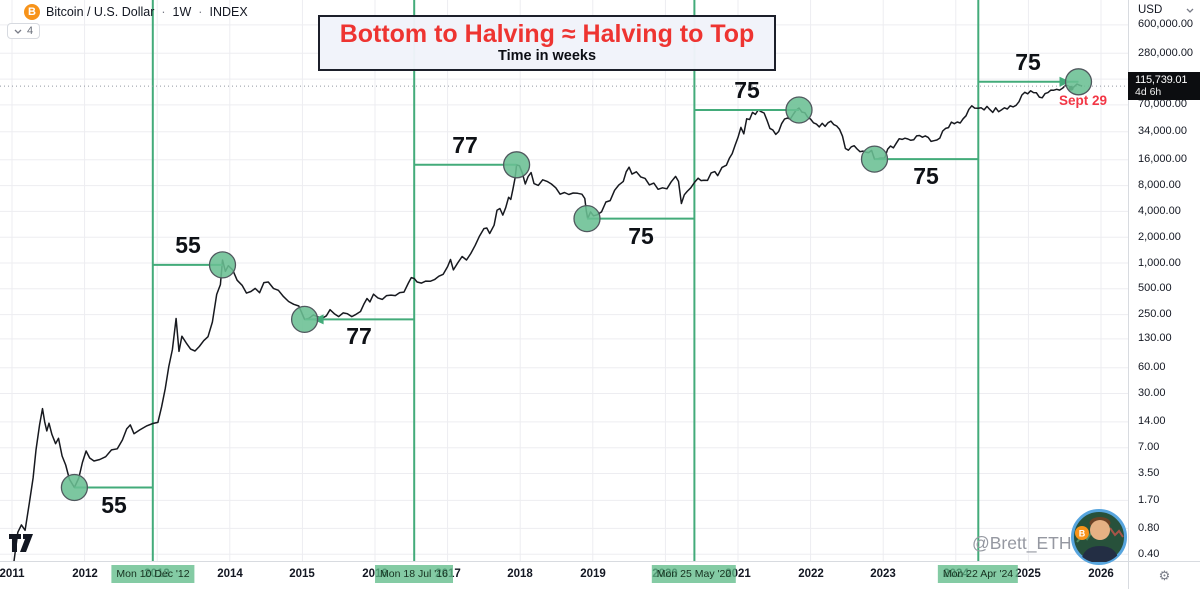 The image size is (1200, 589). I want to click on year-tick-label: 2012, so click(85, 574).